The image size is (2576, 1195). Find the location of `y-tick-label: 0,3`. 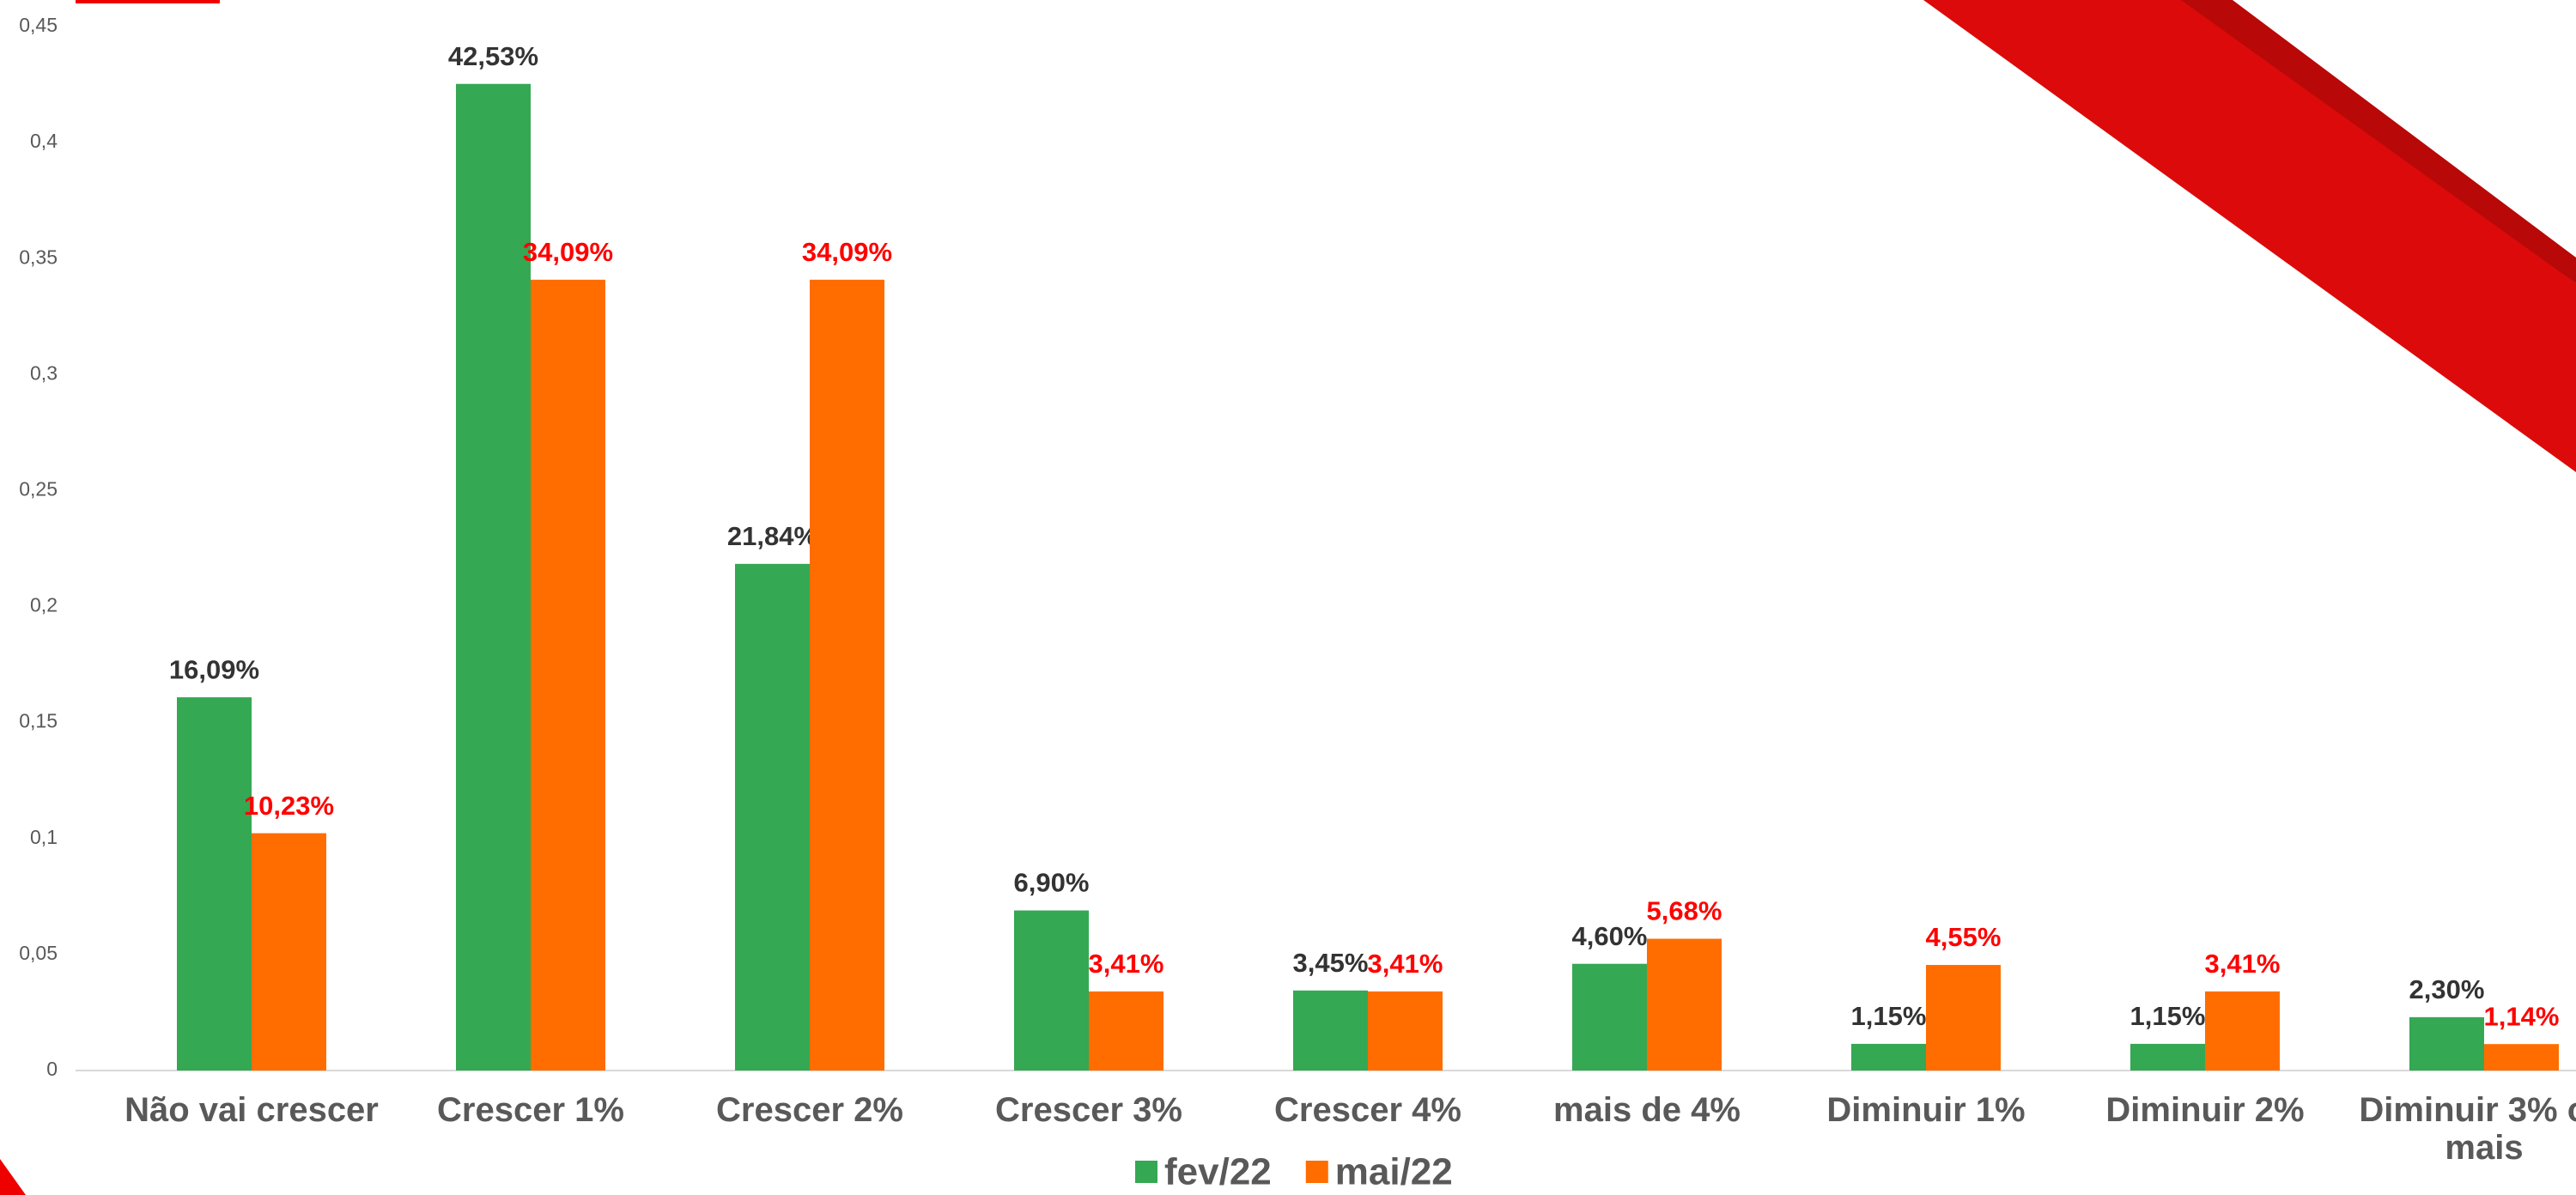

y-tick-label: 0,3 is located at coordinates (44, 373).